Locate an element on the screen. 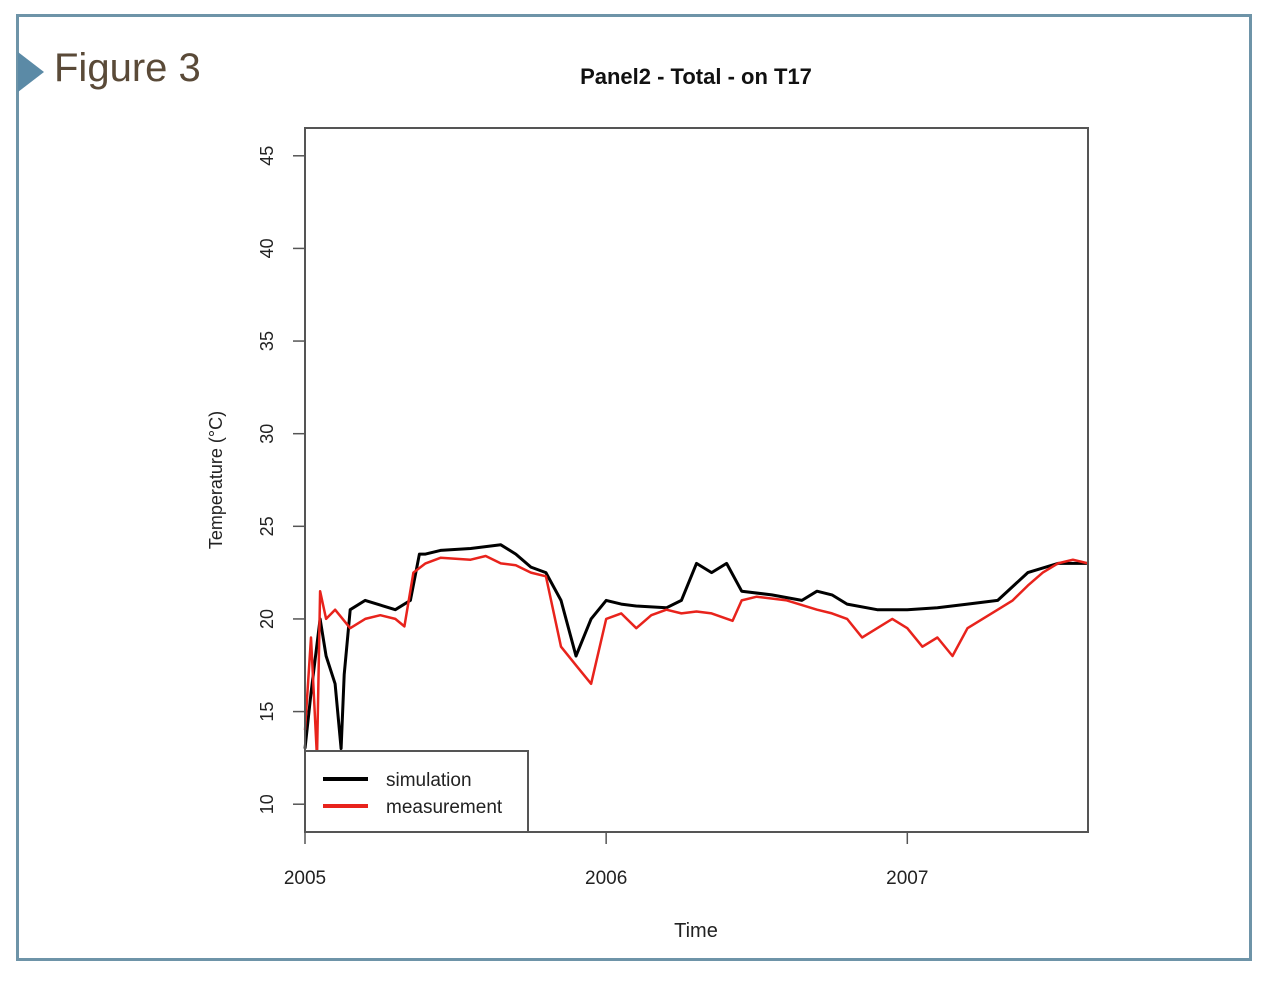 The width and height of the screenshot is (1272, 991). series-layer is located at coordinates (696, 651).